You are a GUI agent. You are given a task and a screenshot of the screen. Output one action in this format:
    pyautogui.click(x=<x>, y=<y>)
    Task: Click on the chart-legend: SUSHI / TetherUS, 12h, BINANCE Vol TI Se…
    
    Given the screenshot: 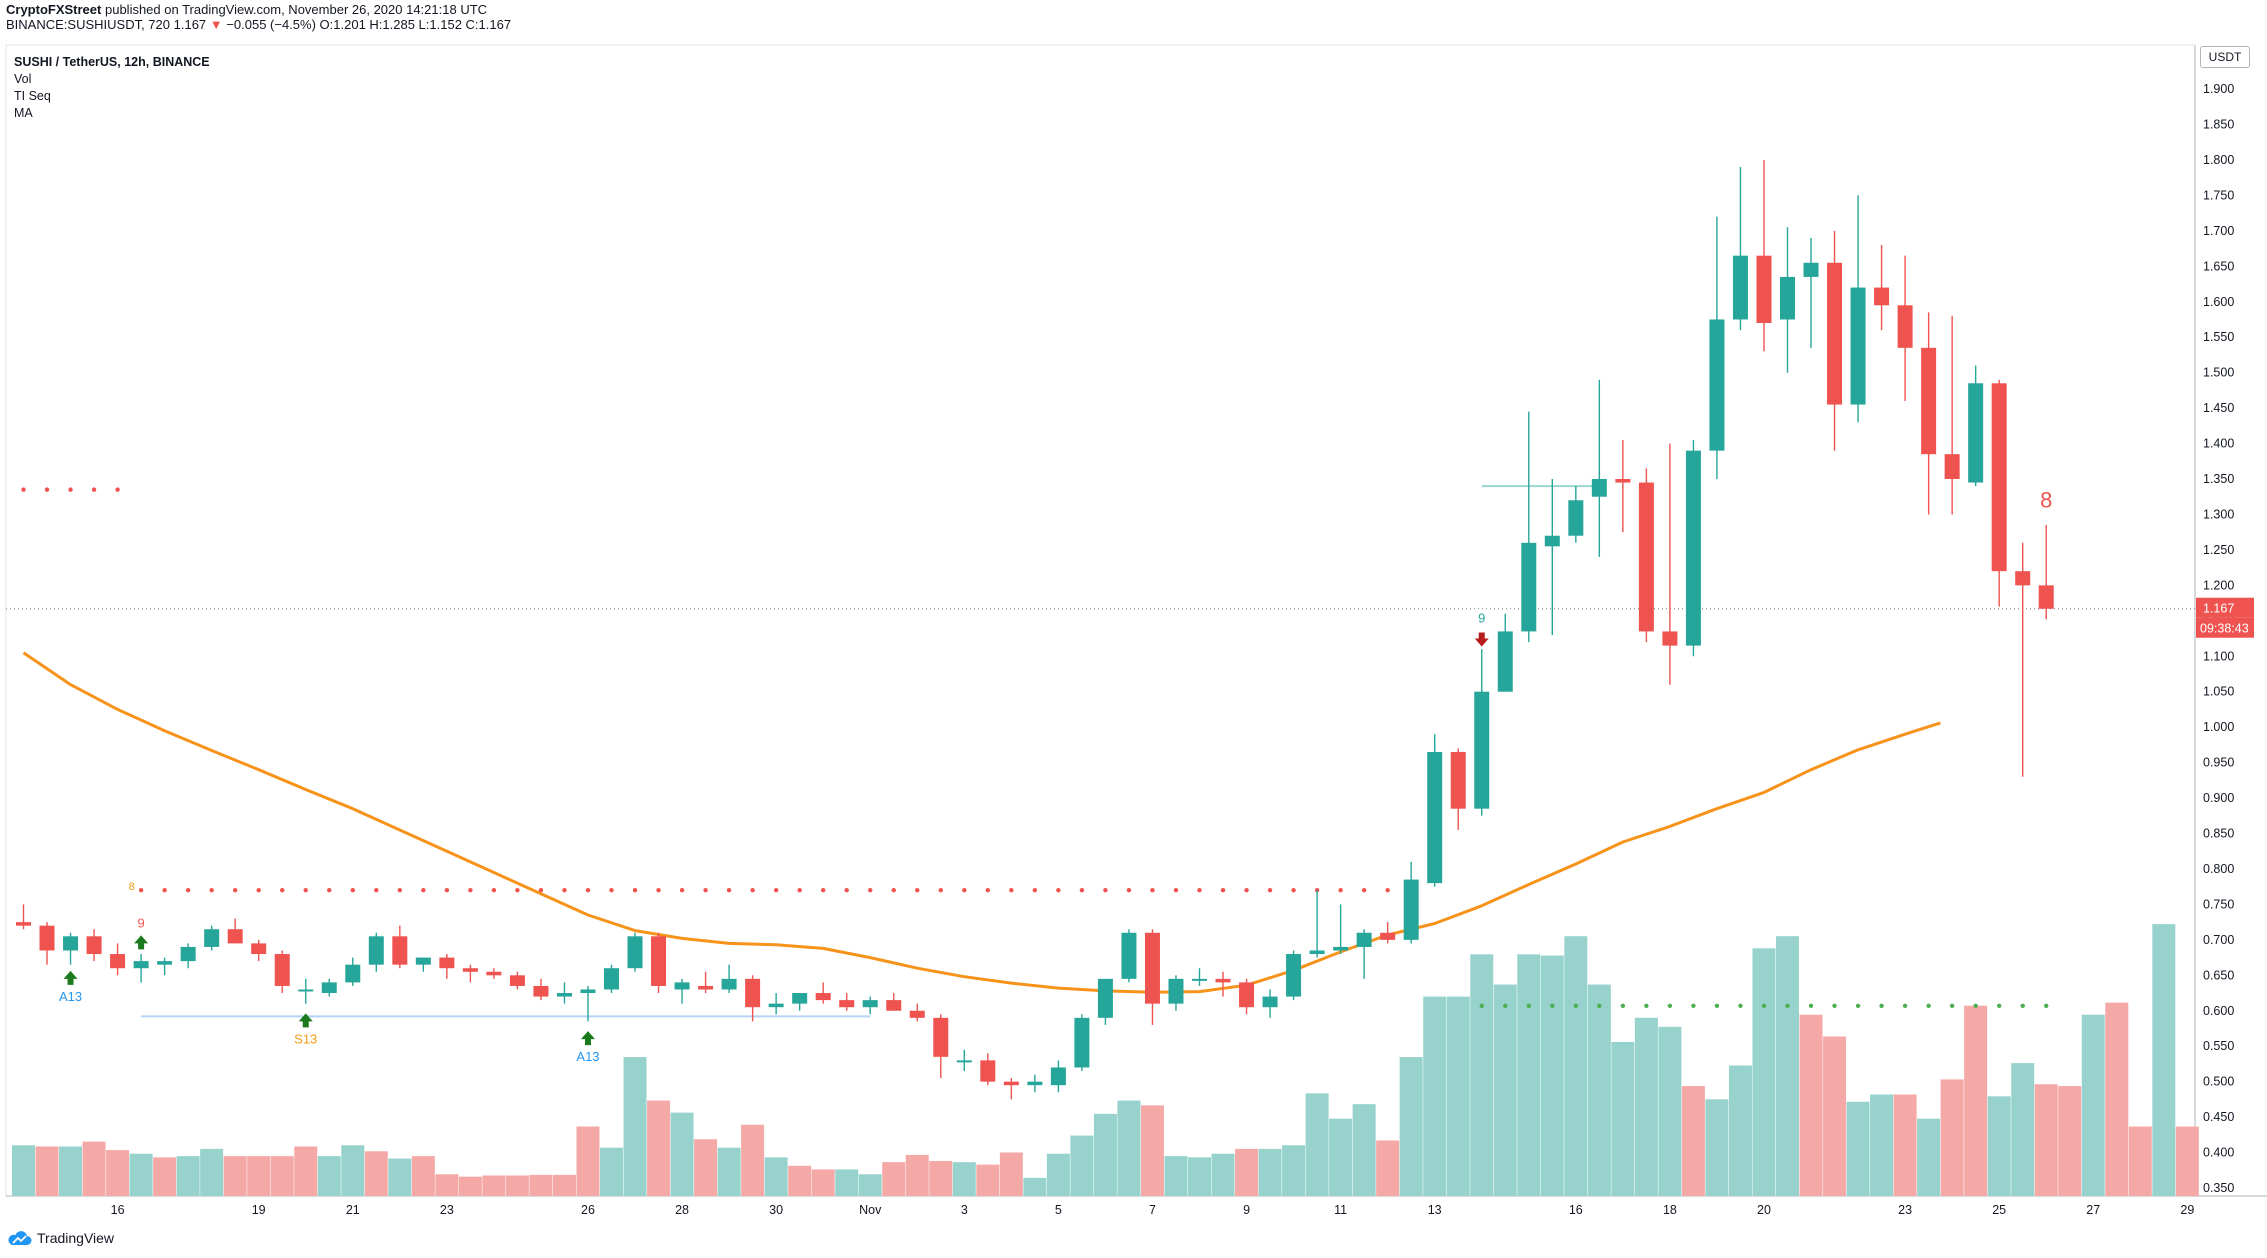 What is the action you would take?
    pyautogui.click(x=112, y=88)
    